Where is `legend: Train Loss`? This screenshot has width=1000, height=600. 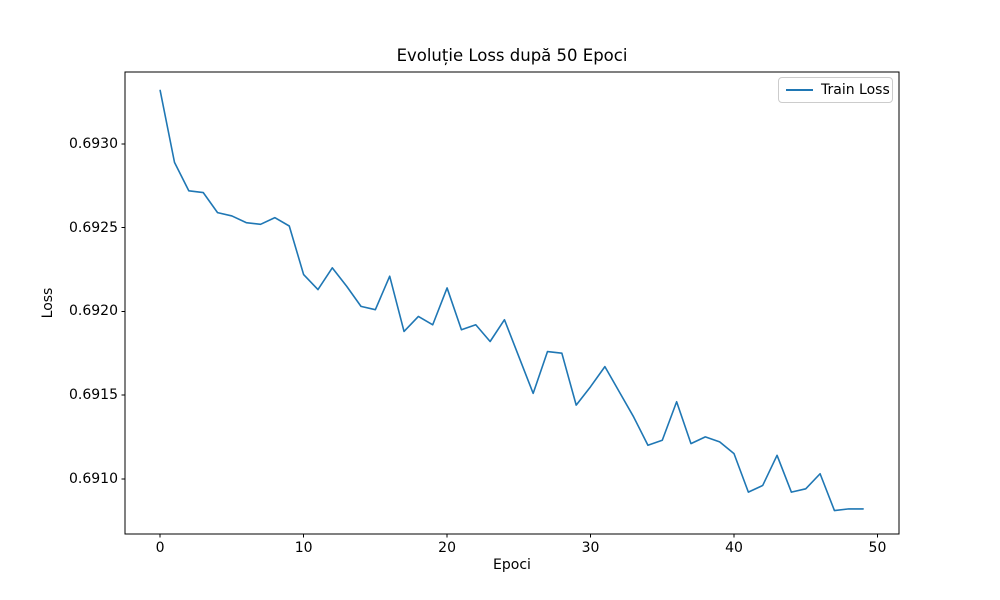
legend: Train Loss is located at coordinates (835, 90).